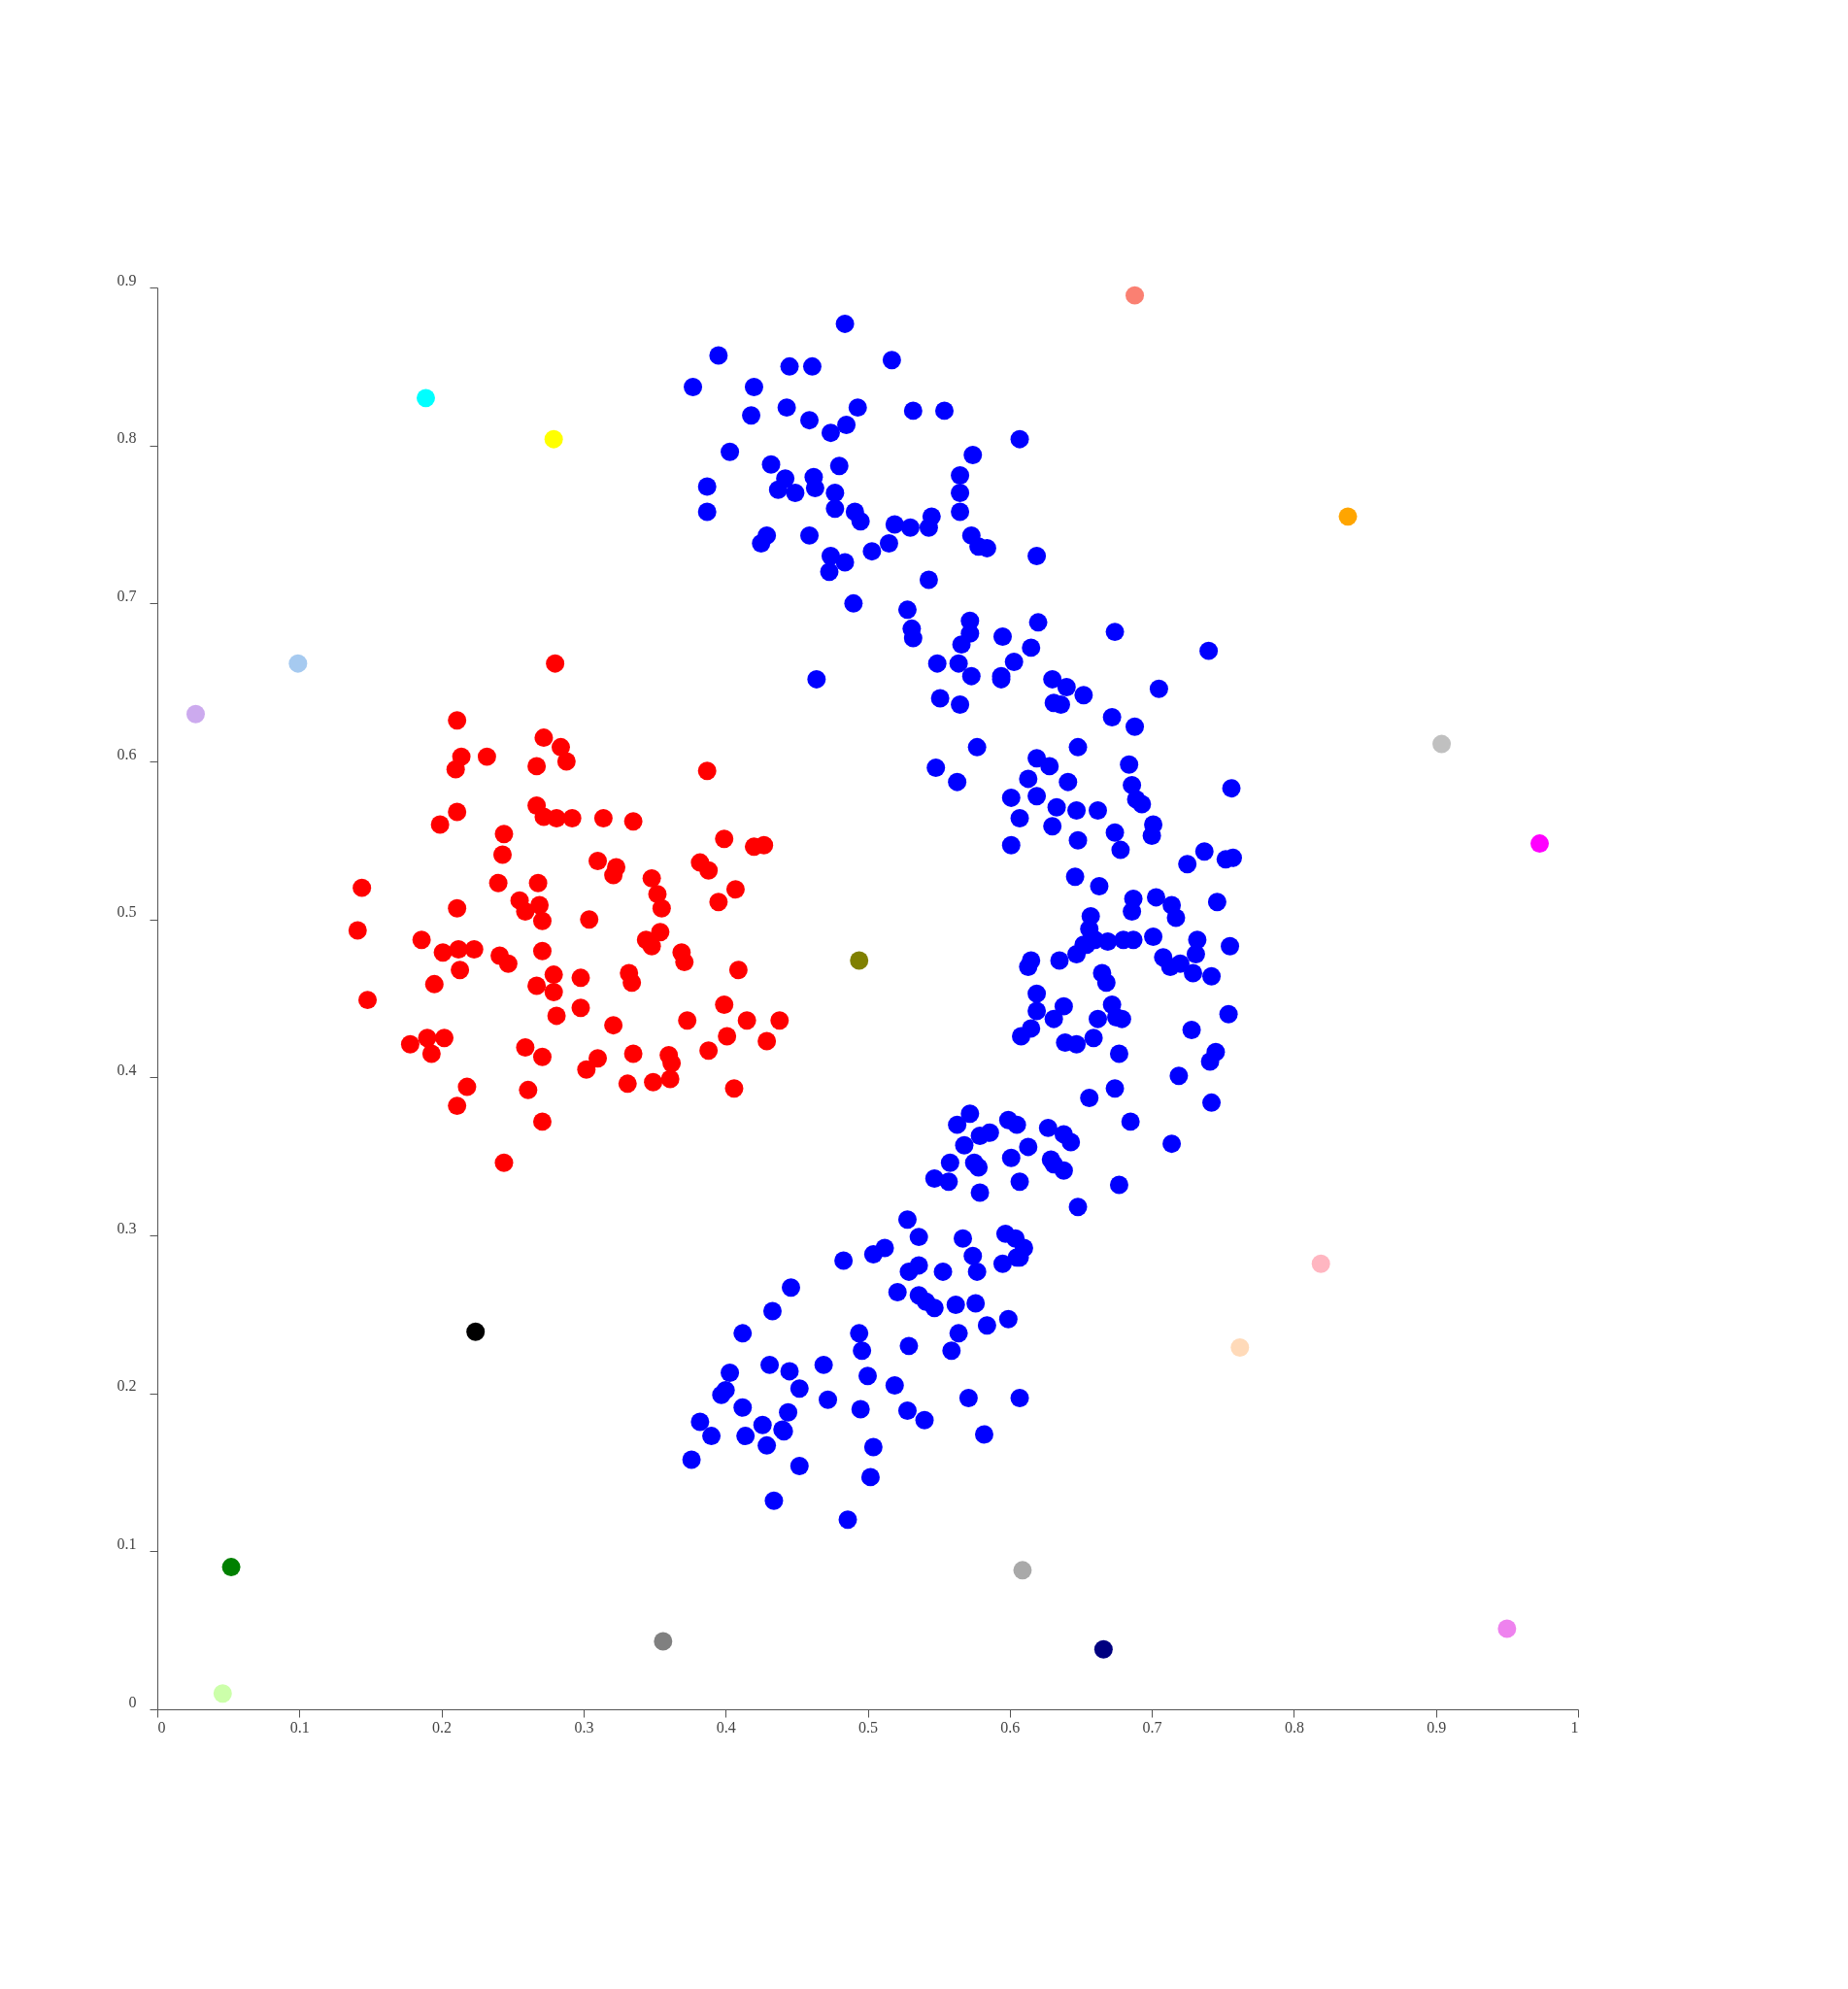 The width and height of the screenshot is (1848, 1989). What do you see at coordinates (161, 1727) in the screenshot?
I see `x-tick-label: 0` at bounding box center [161, 1727].